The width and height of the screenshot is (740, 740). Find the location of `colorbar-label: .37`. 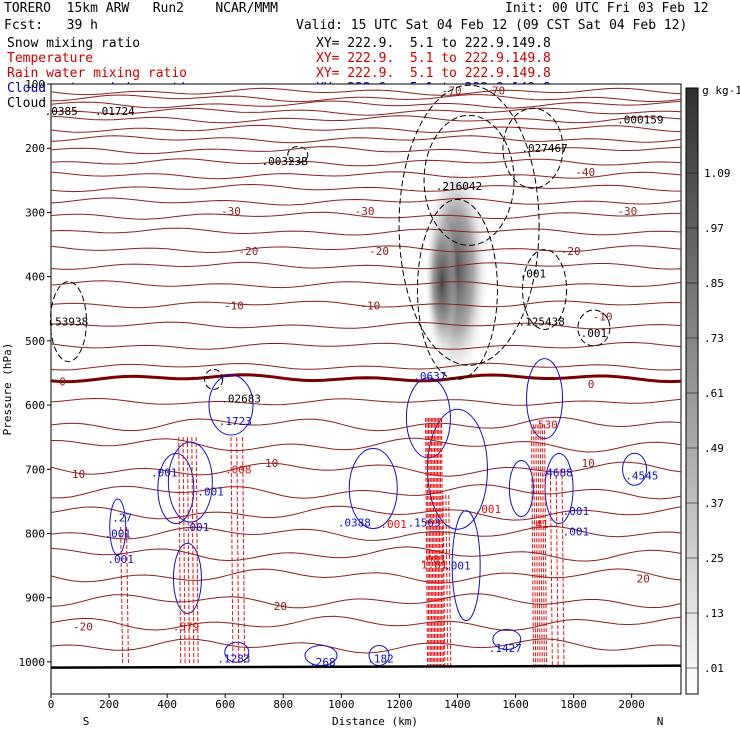

colorbar-label: .37 is located at coordinates (714, 503).